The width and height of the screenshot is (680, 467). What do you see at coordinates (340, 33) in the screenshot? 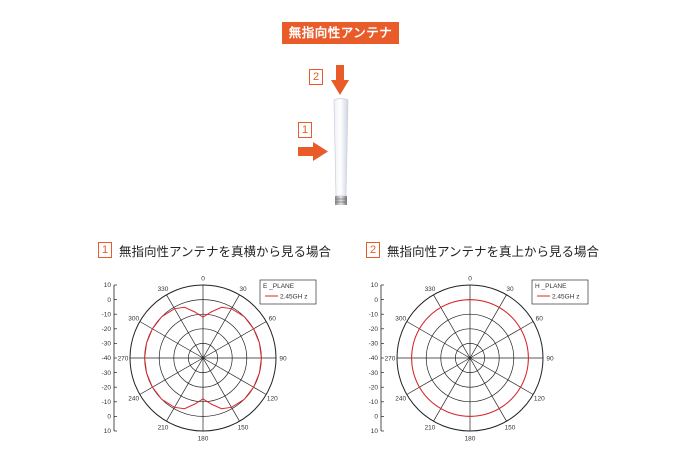
I see `page-title: 無指向性アンテナ` at bounding box center [340, 33].